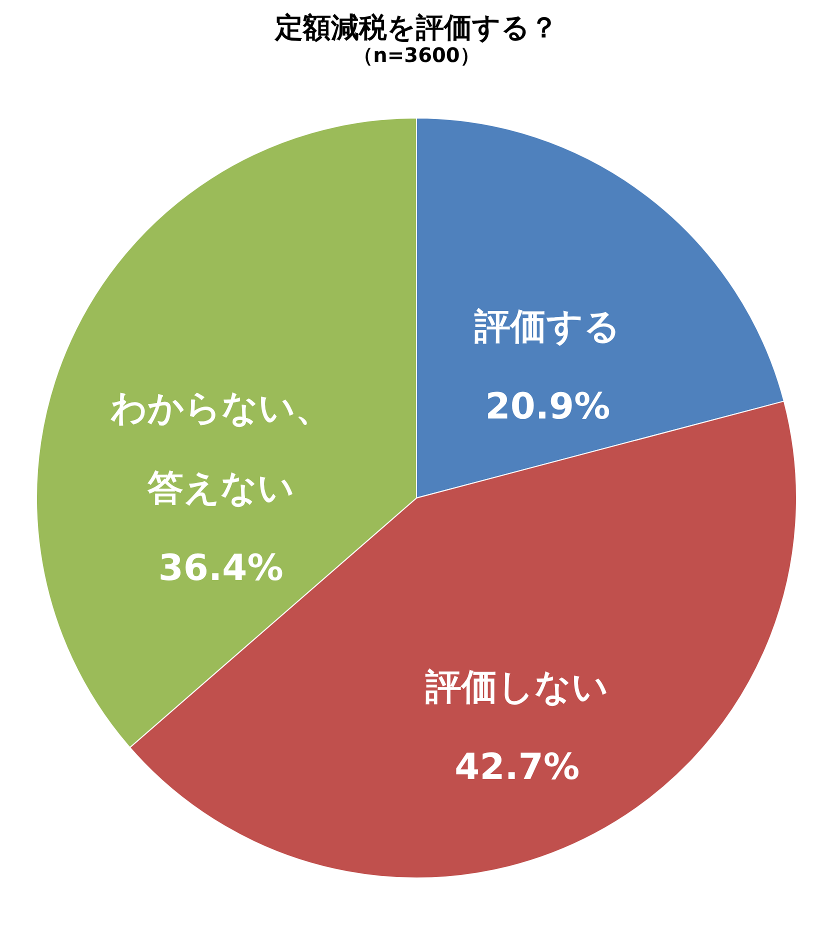 Image resolution: width=833 pixels, height=925 pixels. Describe the element at coordinates (416, 27) in the screenshot. I see `chart-title: 定額減税を評価する？` at that location.